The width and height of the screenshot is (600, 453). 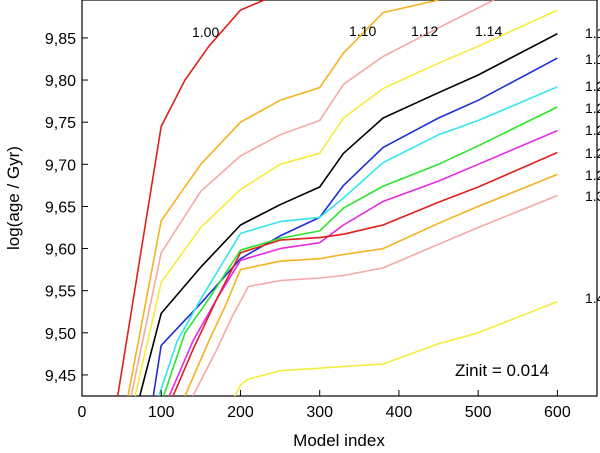 I want to click on x-axis: 0 100 200 300 400 500 600, so click(x=324, y=405).